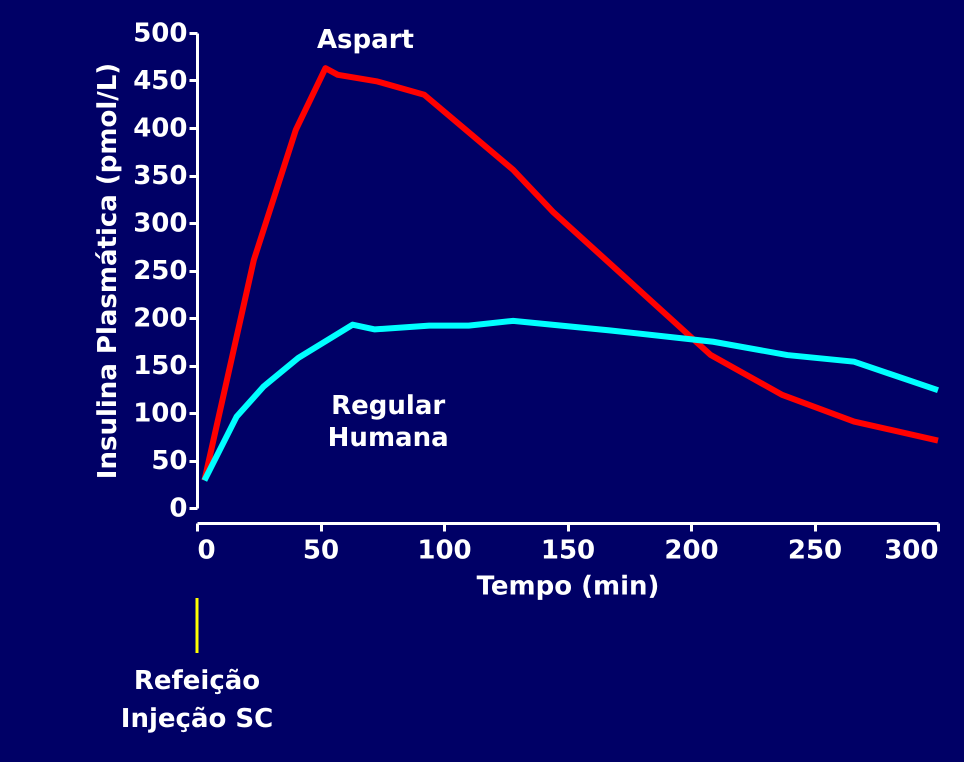 This screenshot has width=964, height=762. I want to click on series-label: Aspart, so click(365, 40).